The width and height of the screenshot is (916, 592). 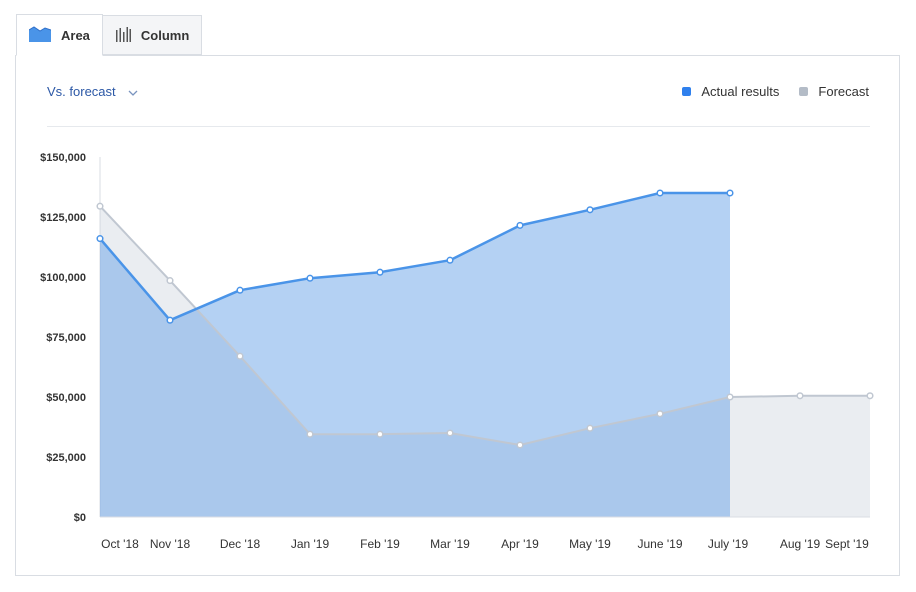 I want to click on chevron-down-icon, so click(x=133, y=91).